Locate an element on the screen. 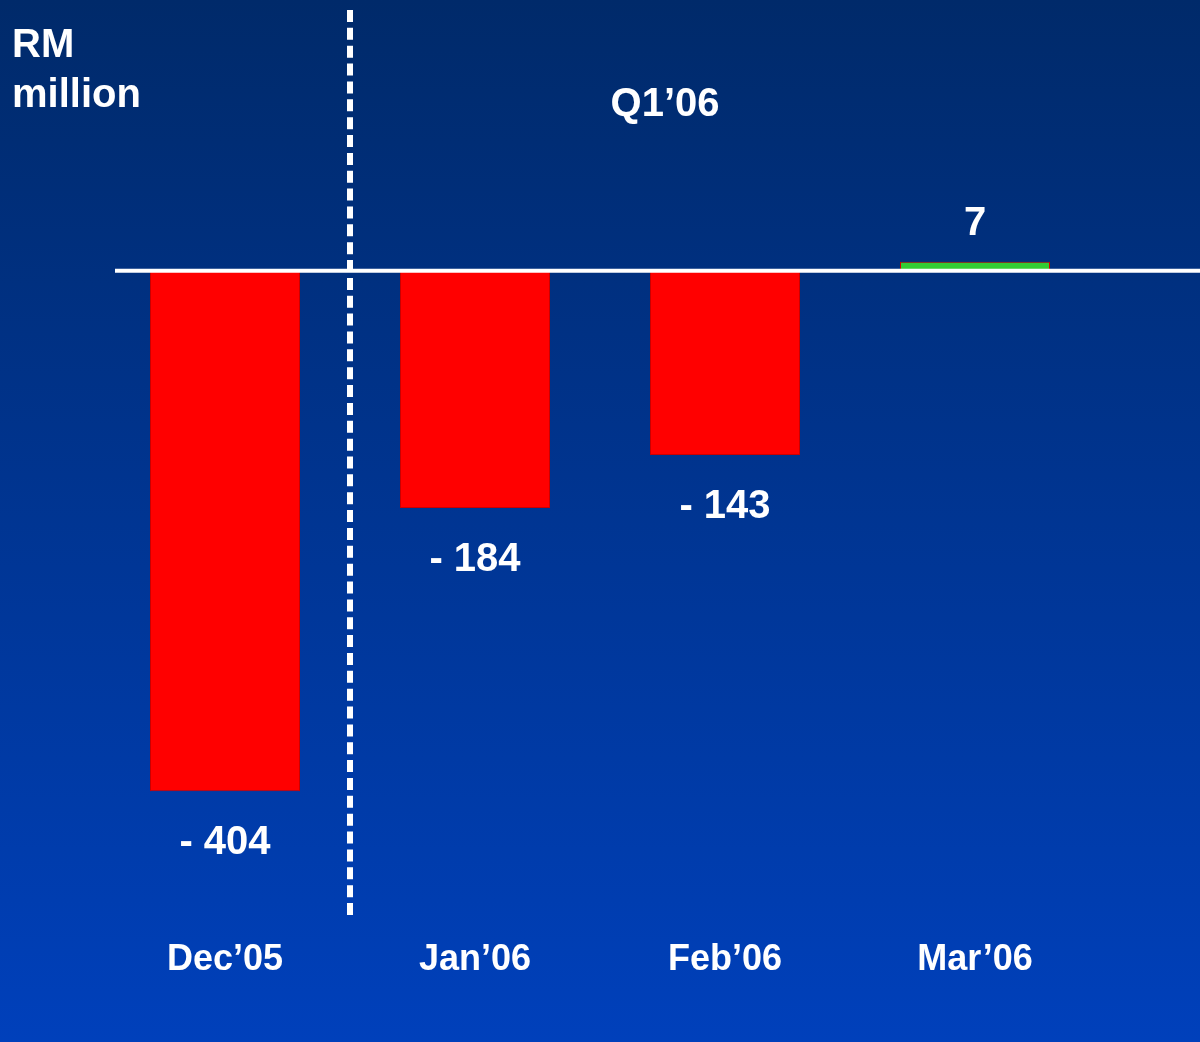 The height and width of the screenshot is (1042, 1200). x-tick-label: Mar’06 is located at coordinates (975, 958).